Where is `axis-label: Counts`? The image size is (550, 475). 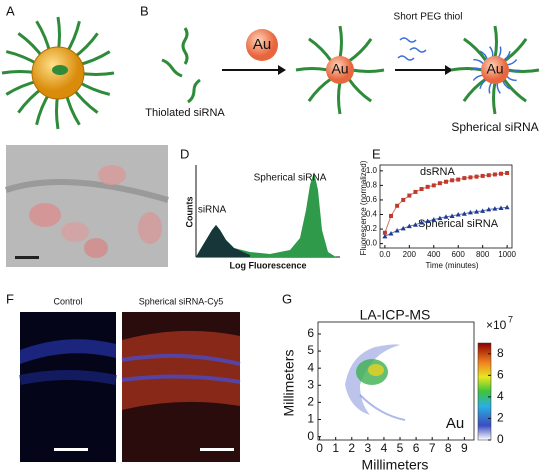 axis-label: Counts is located at coordinates (189, 212).